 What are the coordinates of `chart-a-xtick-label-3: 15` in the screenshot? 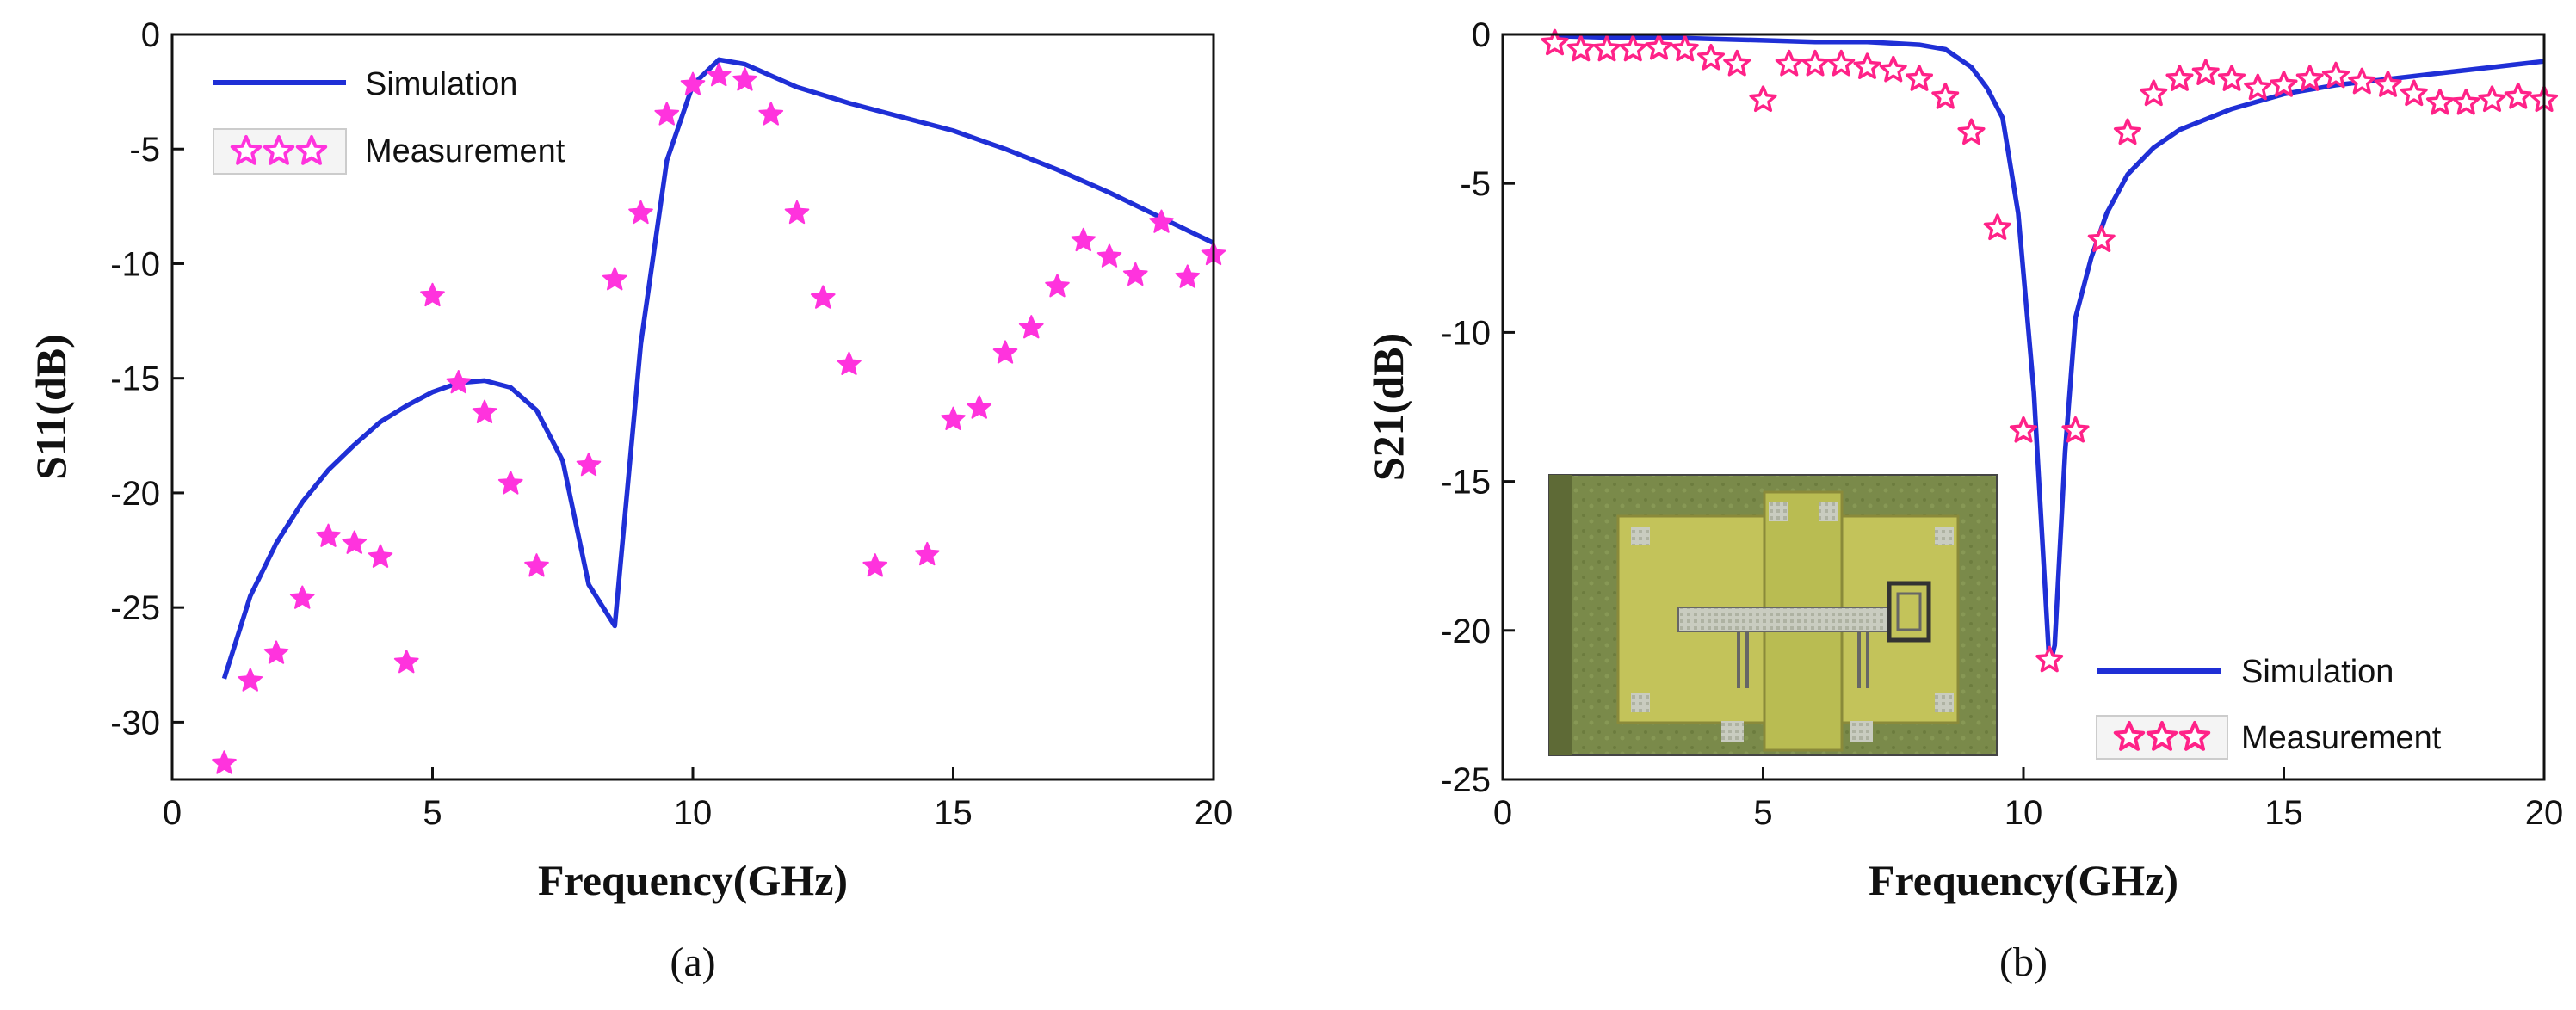 It's located at (953, 813).